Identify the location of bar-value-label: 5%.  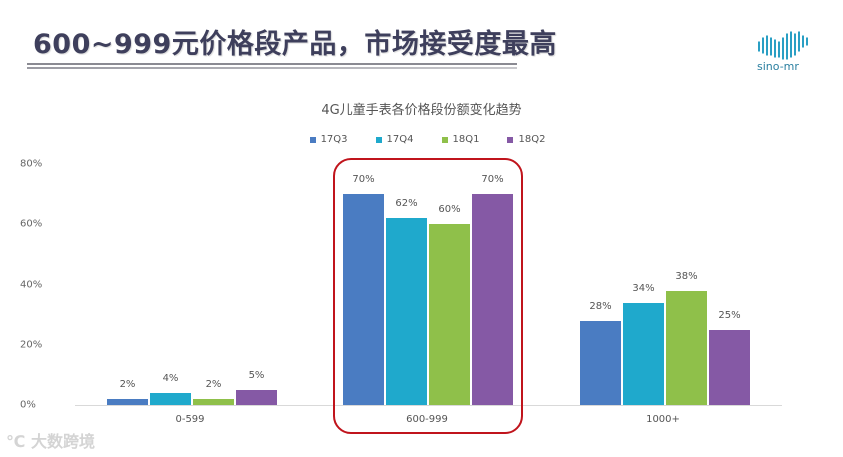
(256, 375).